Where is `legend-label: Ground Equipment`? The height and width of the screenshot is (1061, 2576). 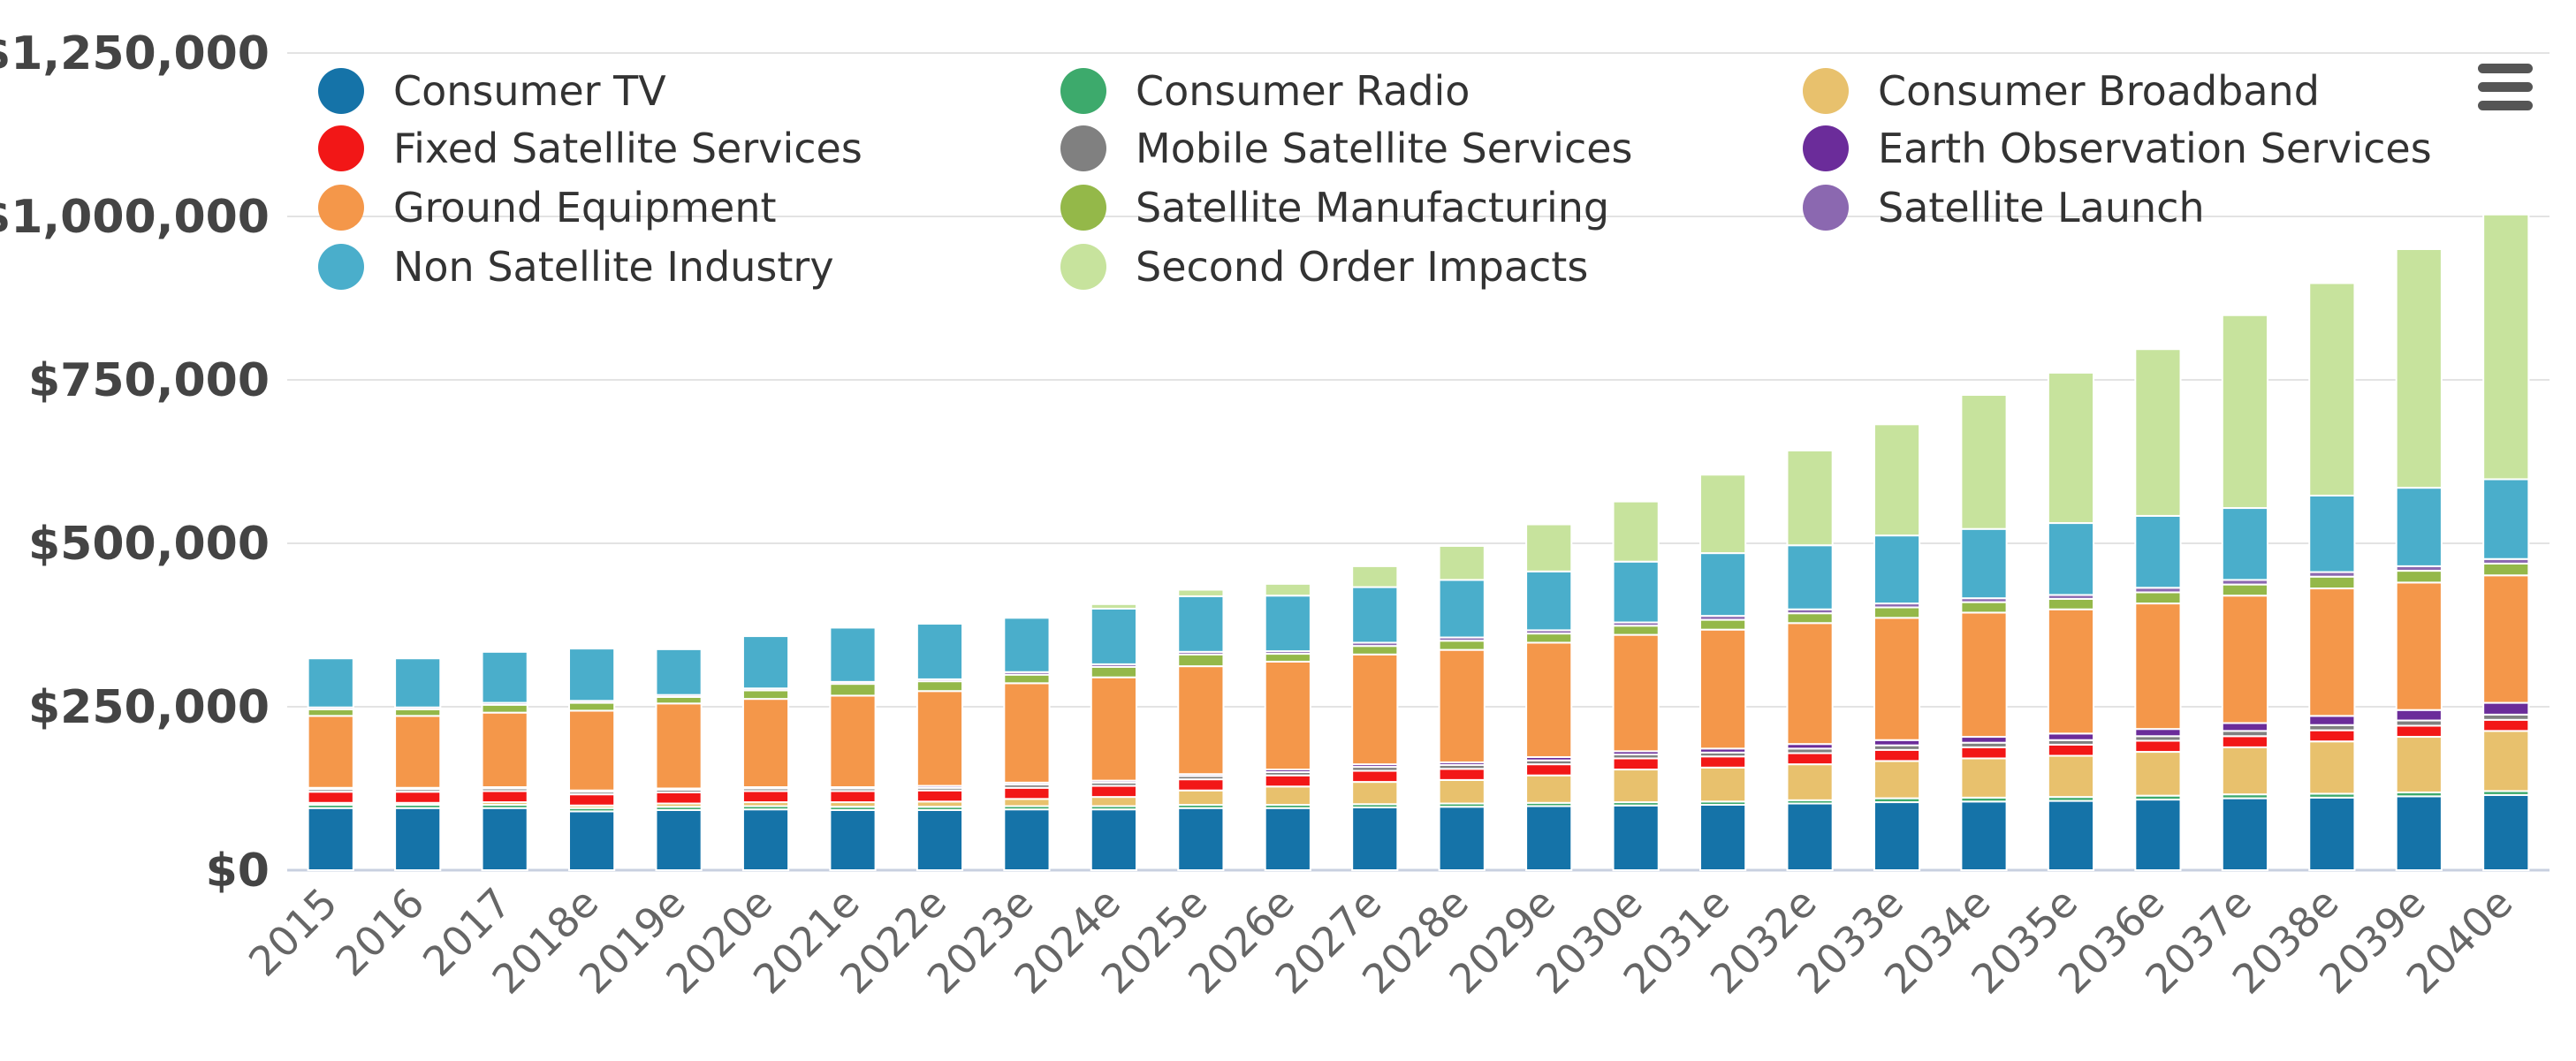 legend-label: Ground Equipment is located at coordinates (585, 207).